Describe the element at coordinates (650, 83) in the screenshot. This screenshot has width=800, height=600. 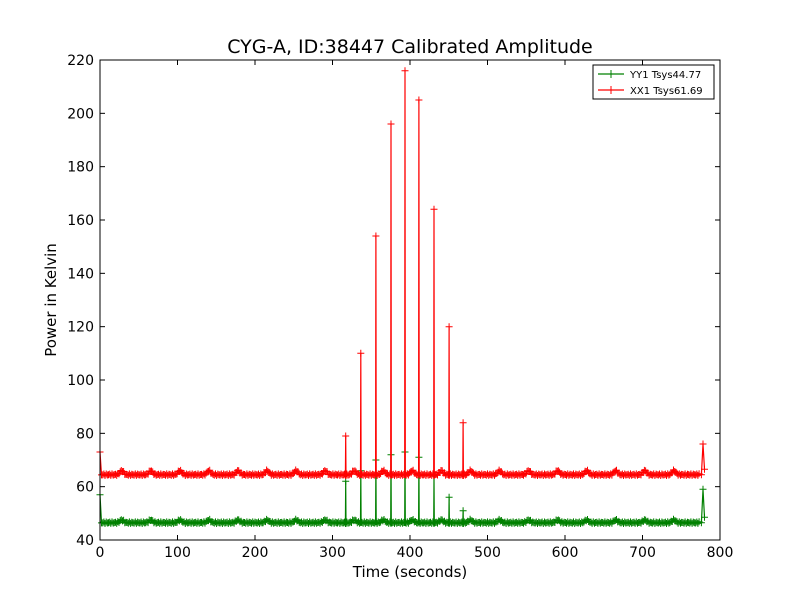
I see `legend-items: YY1 Tsys44.77 XX1 Tsys61.69` at that location.